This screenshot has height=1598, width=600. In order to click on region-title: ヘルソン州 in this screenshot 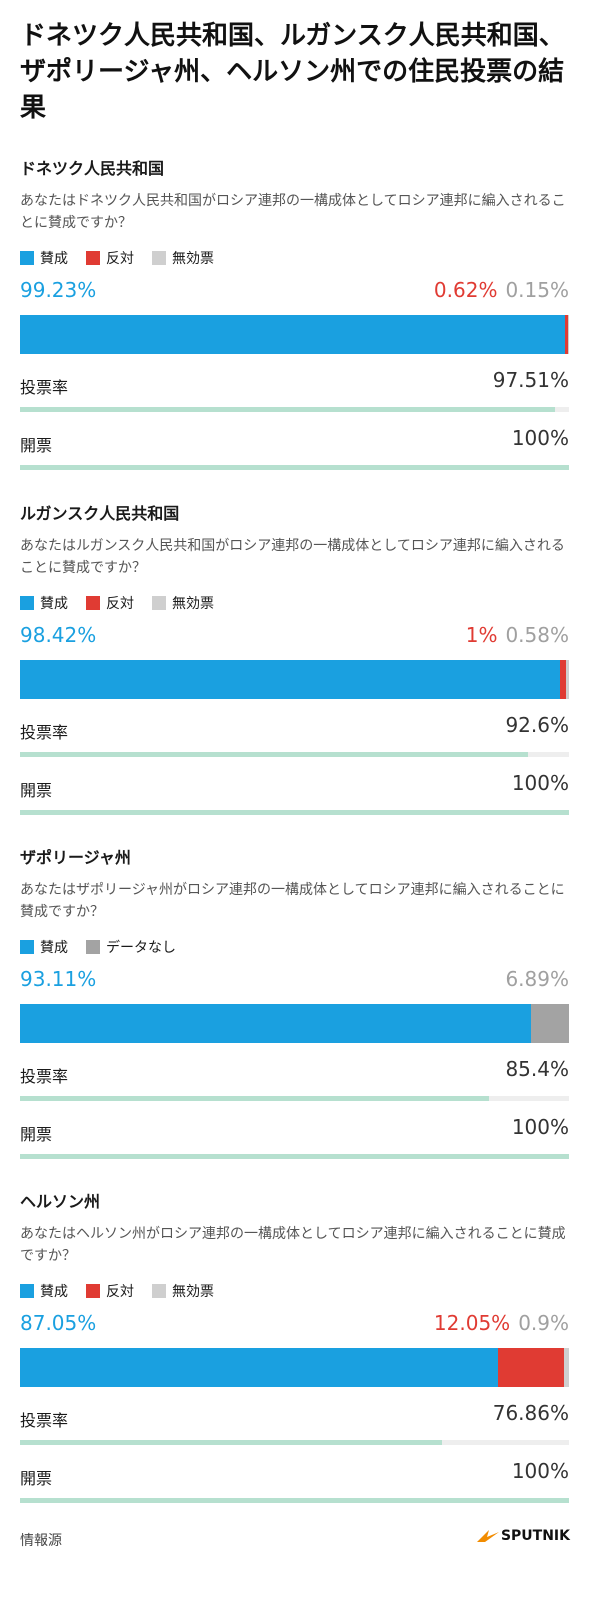, I will do `click(60, 1201)`.